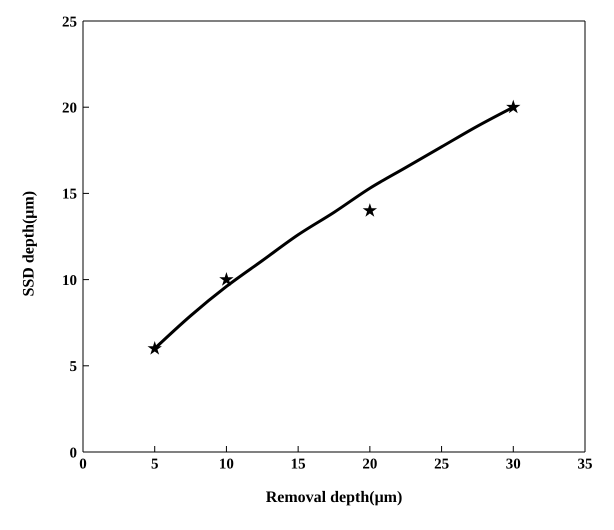 The image size is (614, 530). Describe the element at coordinates (298, 464) in the screenshot. I see `x-tick-label: 15` at that location.